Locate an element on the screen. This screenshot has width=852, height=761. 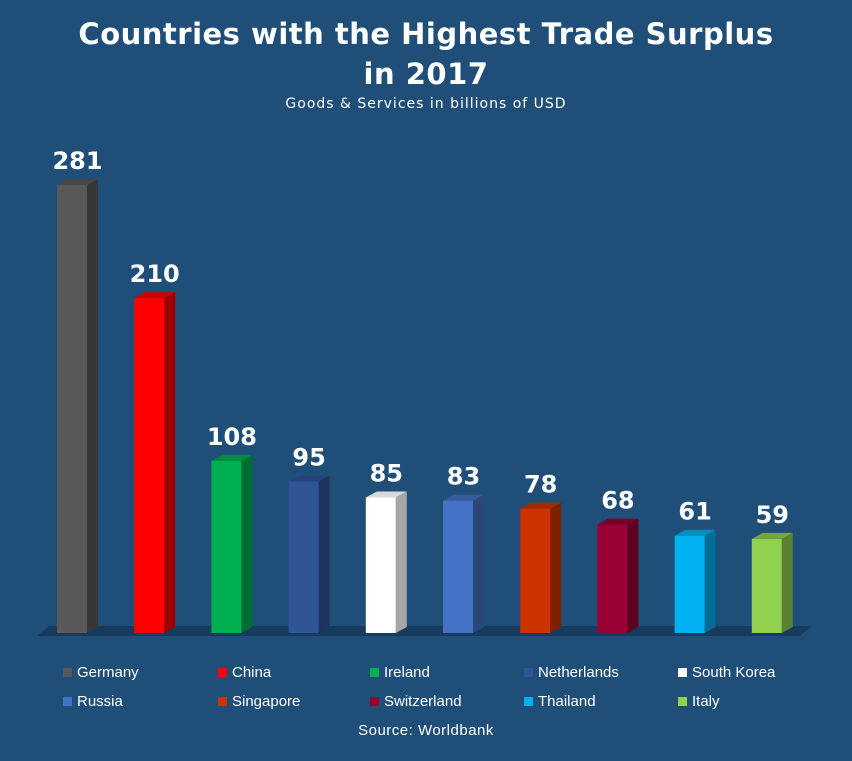
legend-label: Netherlands is located at coordinates (578, 672).